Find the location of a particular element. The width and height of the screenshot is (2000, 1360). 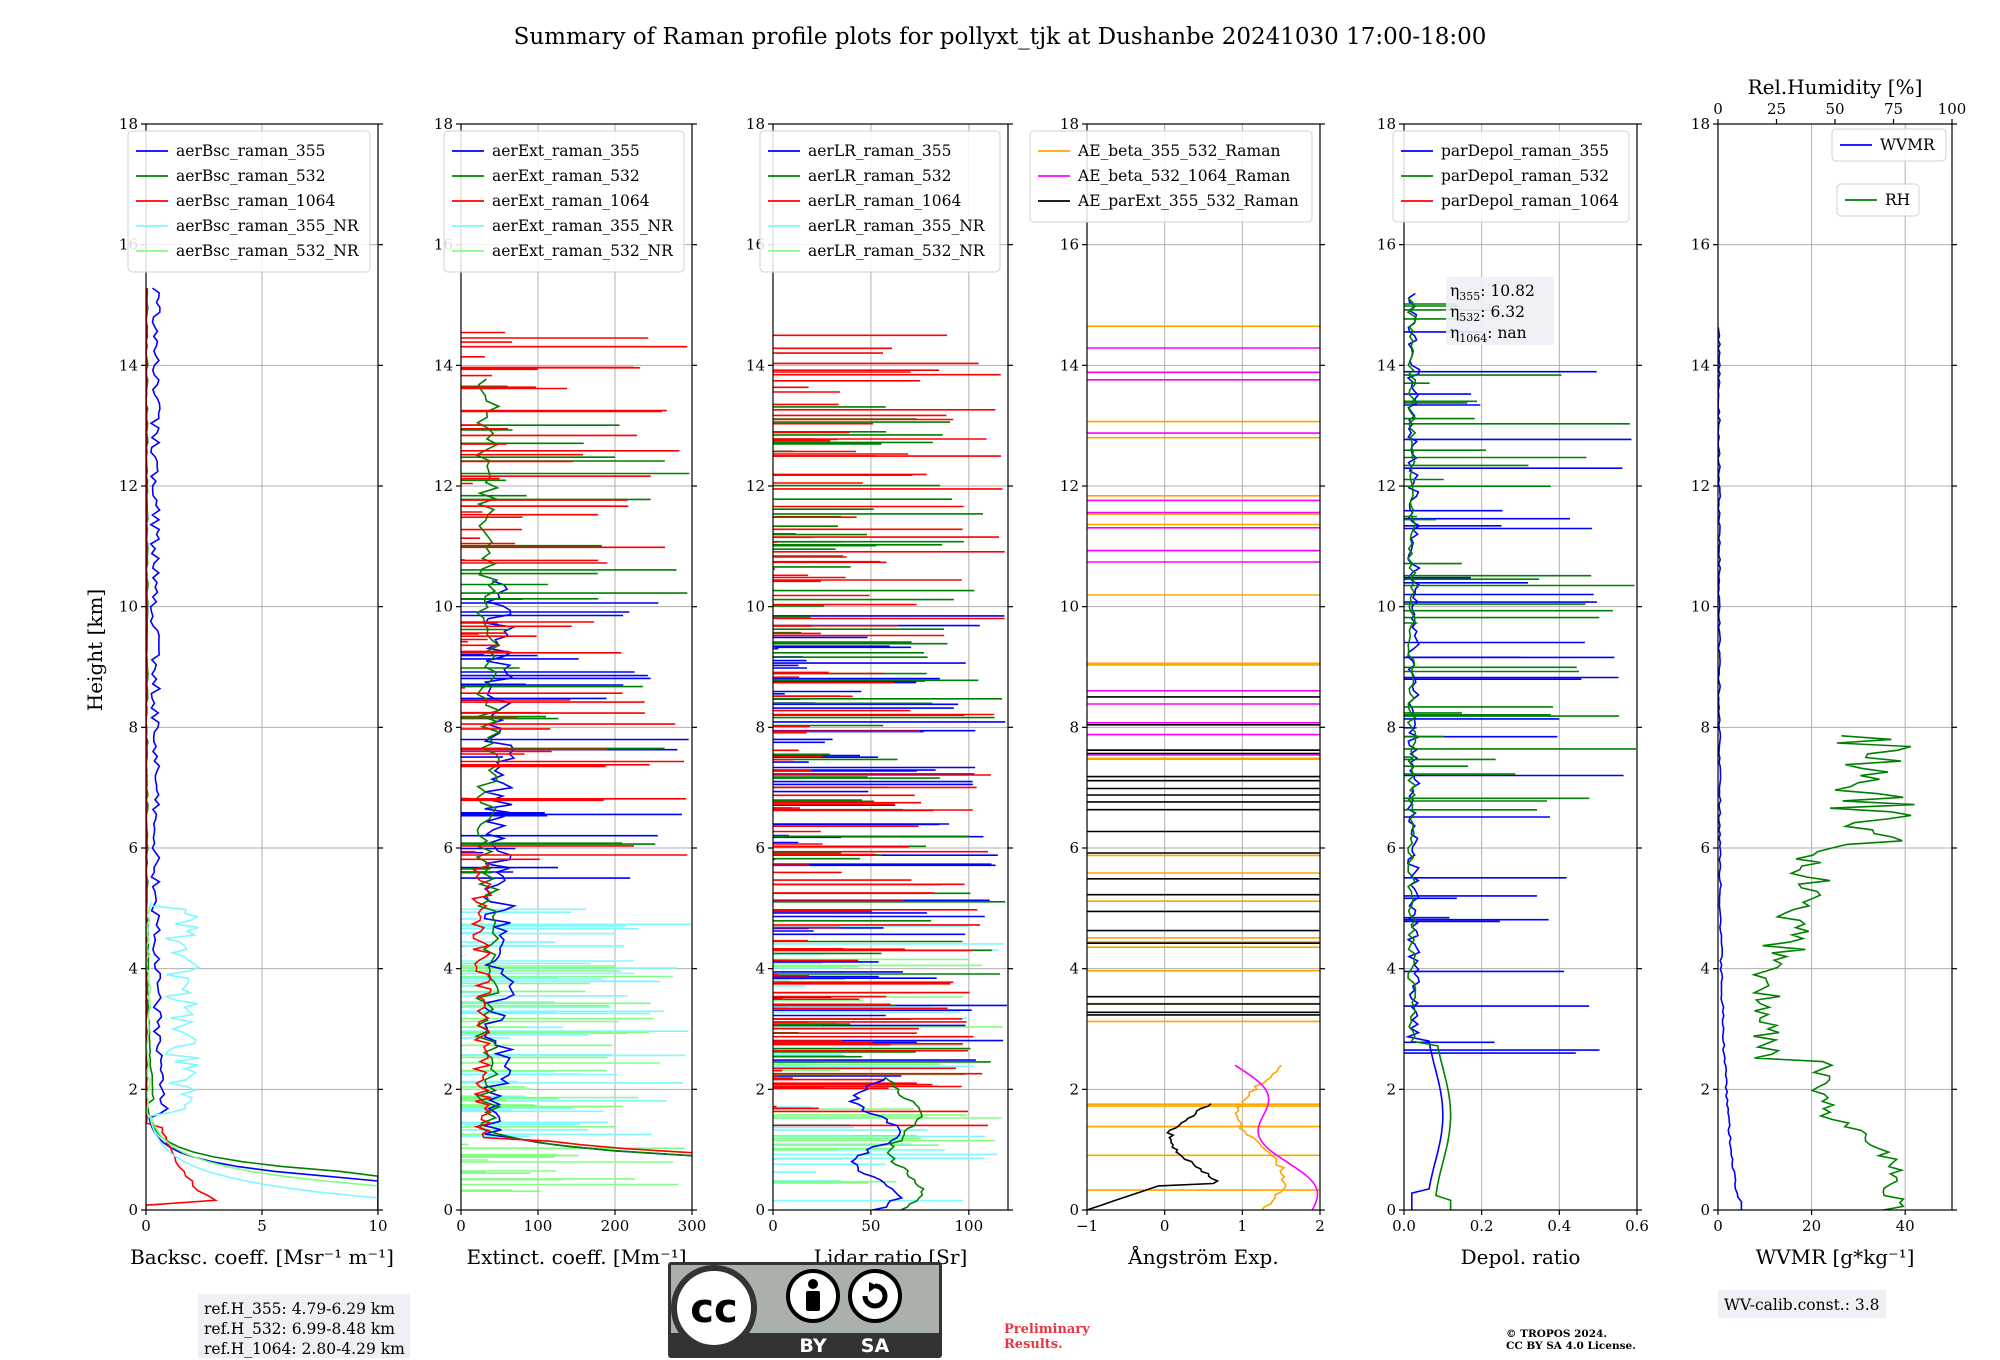

legend-label-aerBsc_raman_355_NR: aerBsc_raman_355_NR is located at coordinates (268, 226).